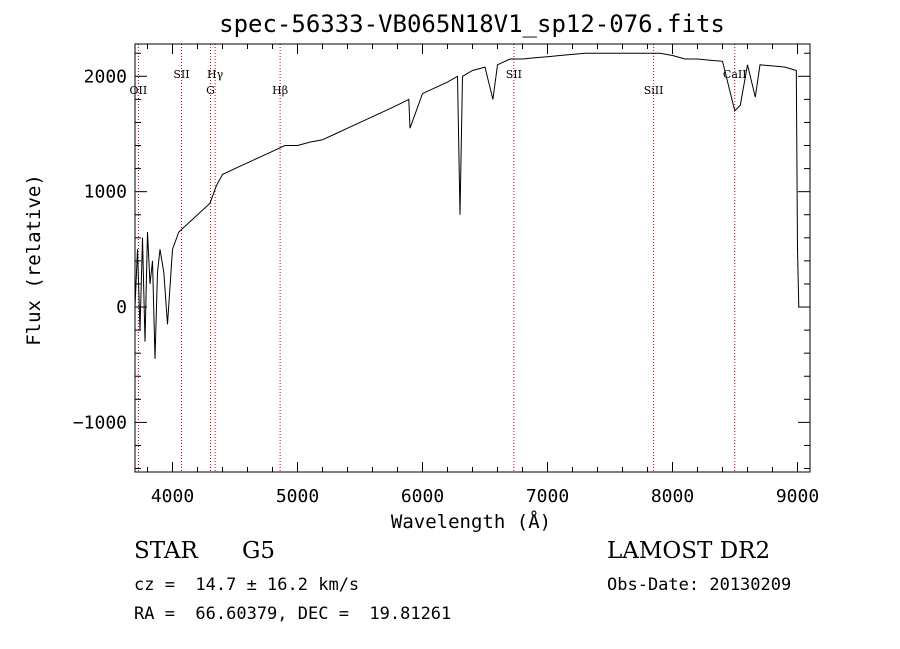  What do you see at coordinates (105, 192) in the screenshot?
I see `y-tick-label: 1000` at bounding box center [105, 192].